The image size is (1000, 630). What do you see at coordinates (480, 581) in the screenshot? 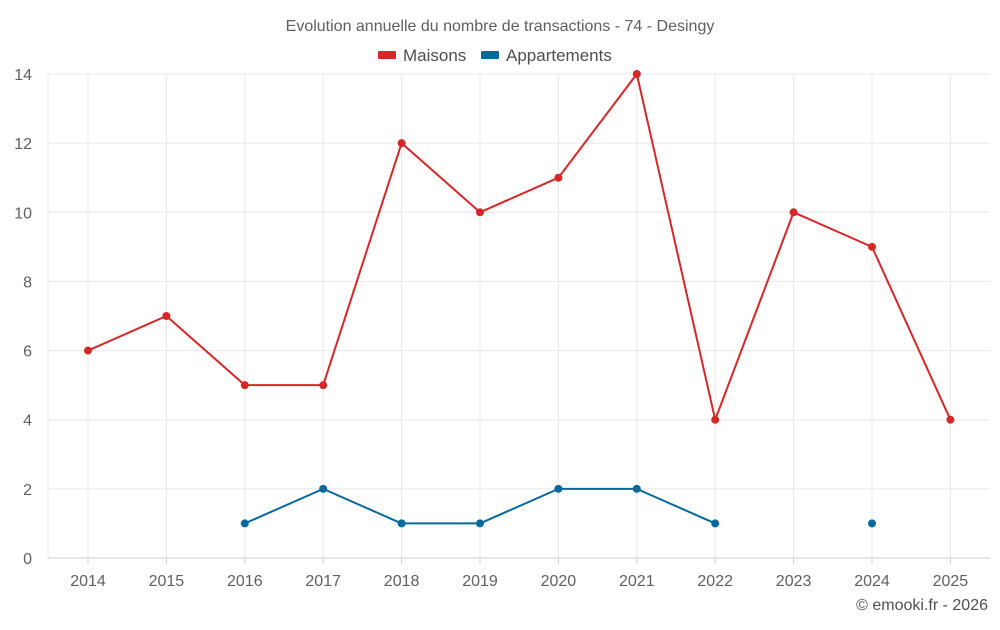
I see `x-tick-label: 2019` at bounding box center [480, 581].